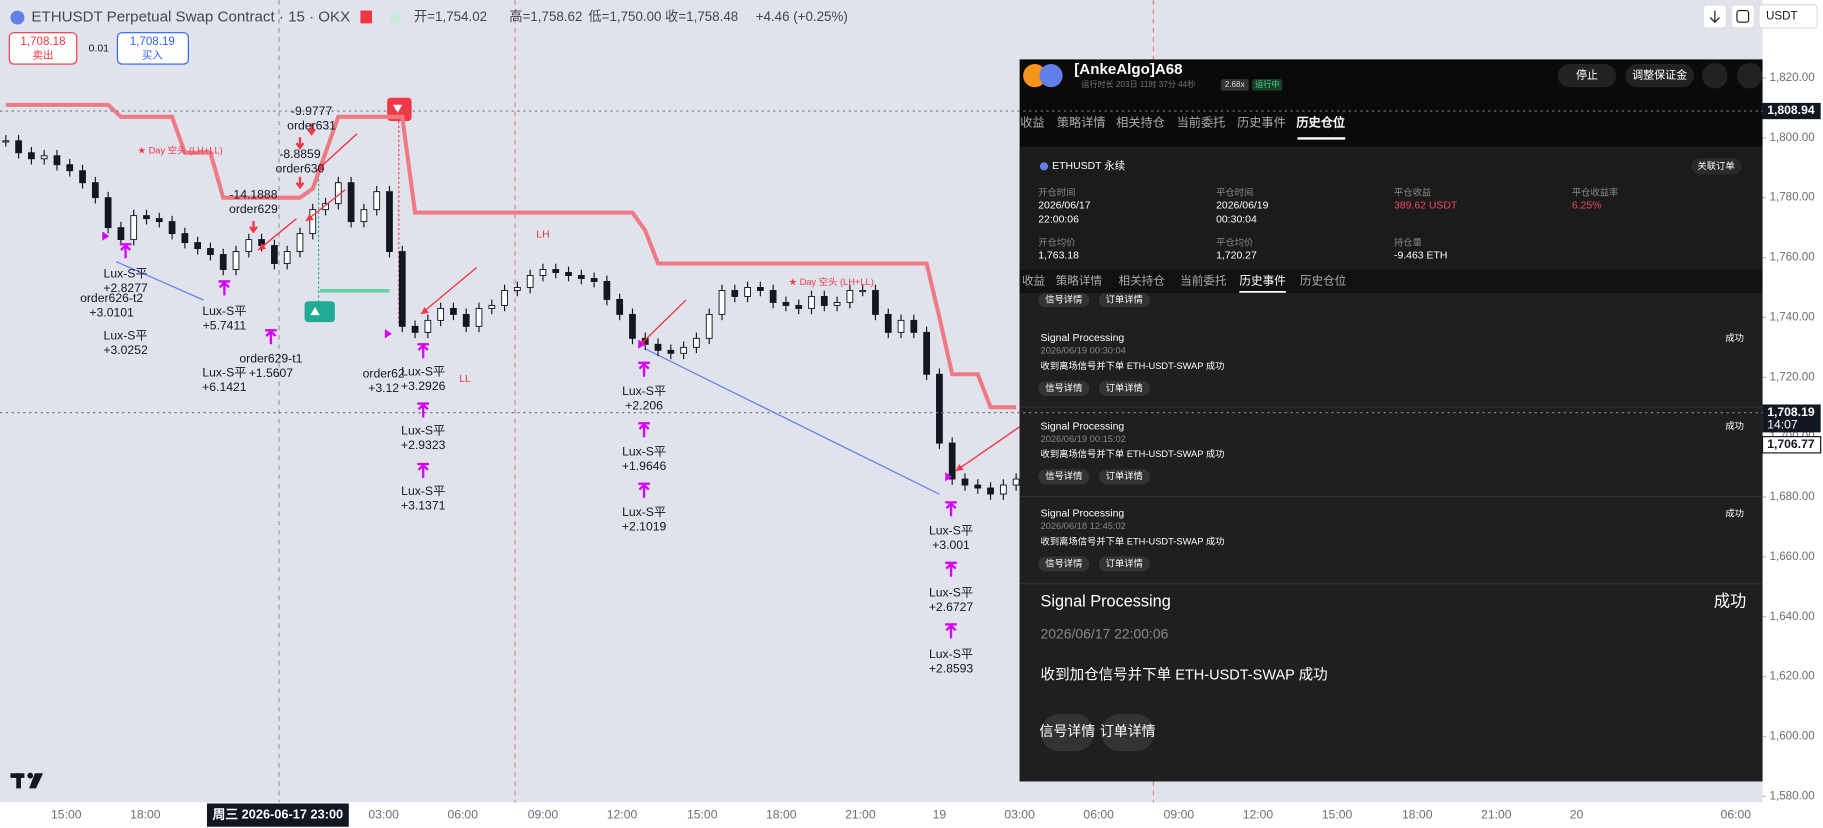  I want to click on price-label-box, so click(1791, 418).